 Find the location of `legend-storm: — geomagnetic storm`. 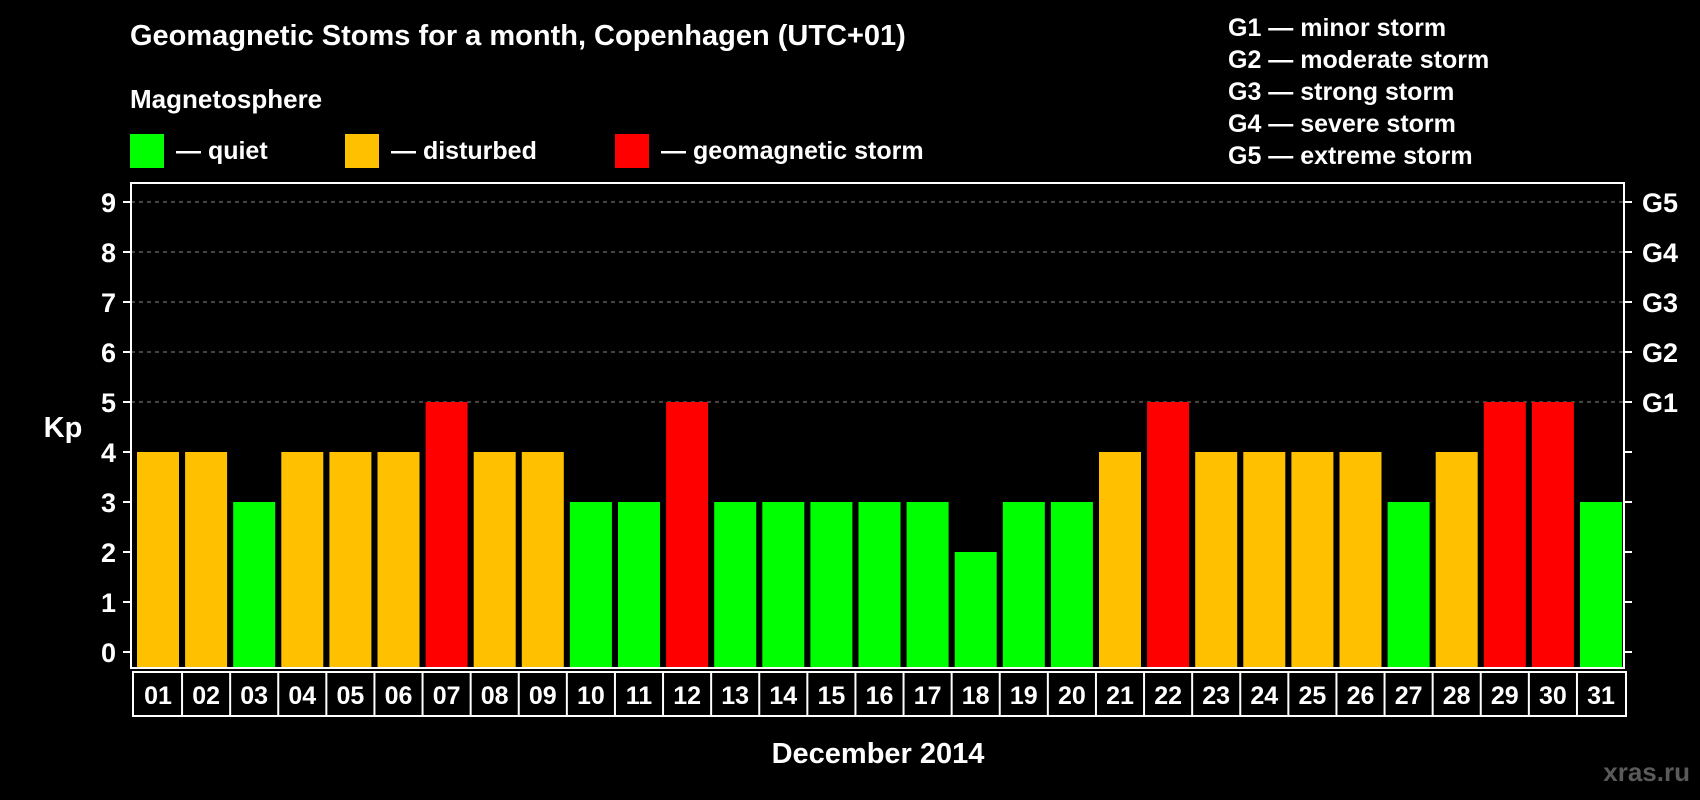

legend-storm: — geomagnetic storm is located at coordinates (769, 151).